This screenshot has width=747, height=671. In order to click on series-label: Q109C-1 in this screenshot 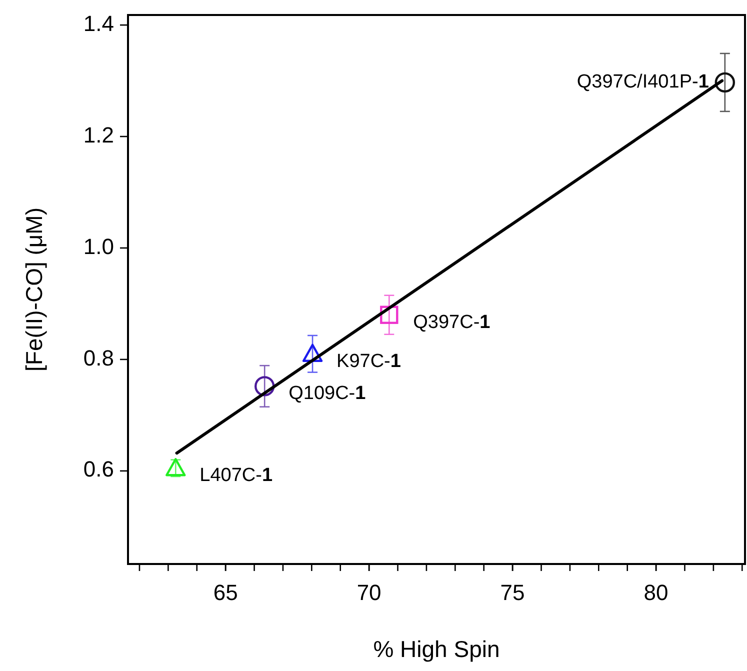, I will do `click(327, 393)`.